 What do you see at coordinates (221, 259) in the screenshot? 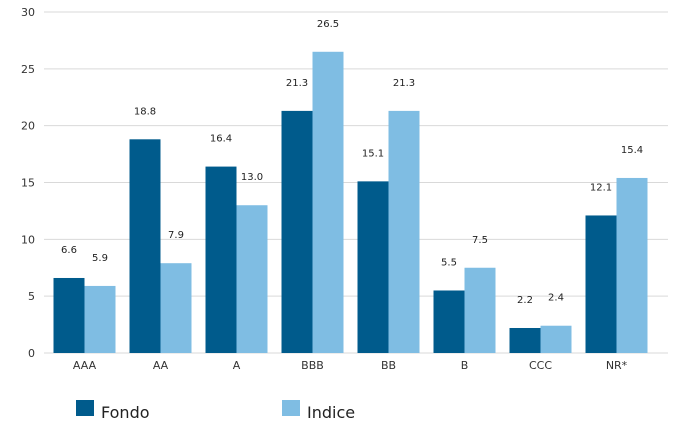
I see `bar-fondo-a` at bounding box center [221, 259].